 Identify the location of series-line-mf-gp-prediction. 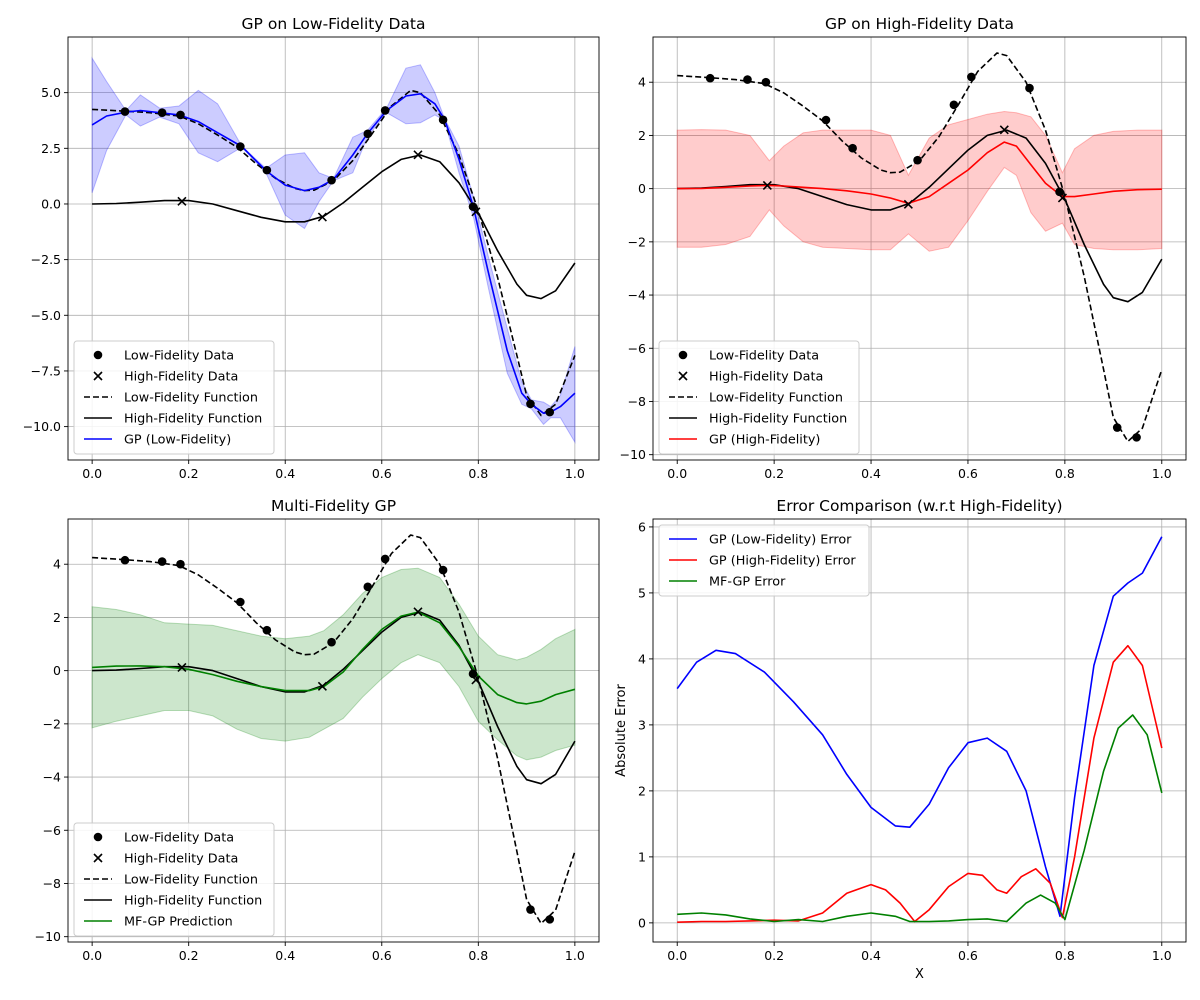
(334, 658).